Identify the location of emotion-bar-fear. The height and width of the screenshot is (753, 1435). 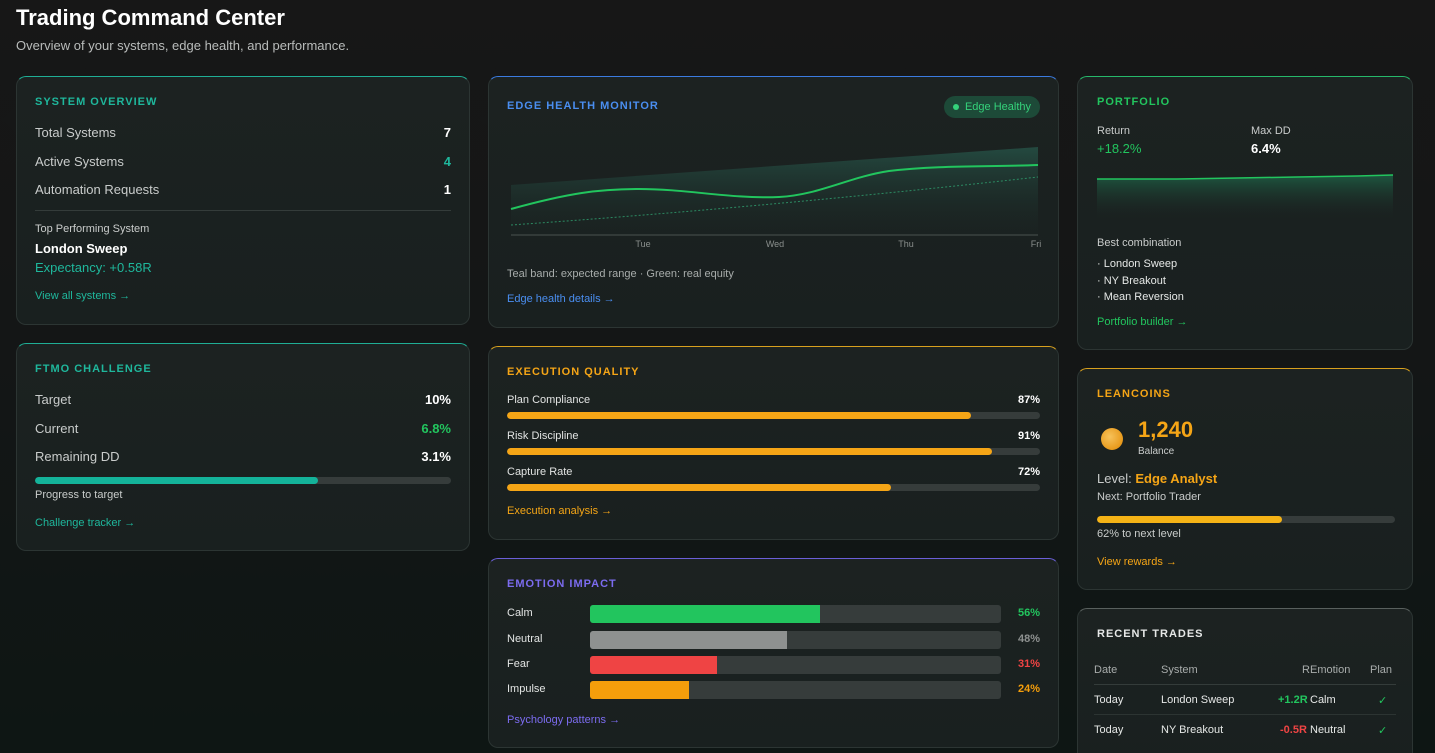
(795, 665).